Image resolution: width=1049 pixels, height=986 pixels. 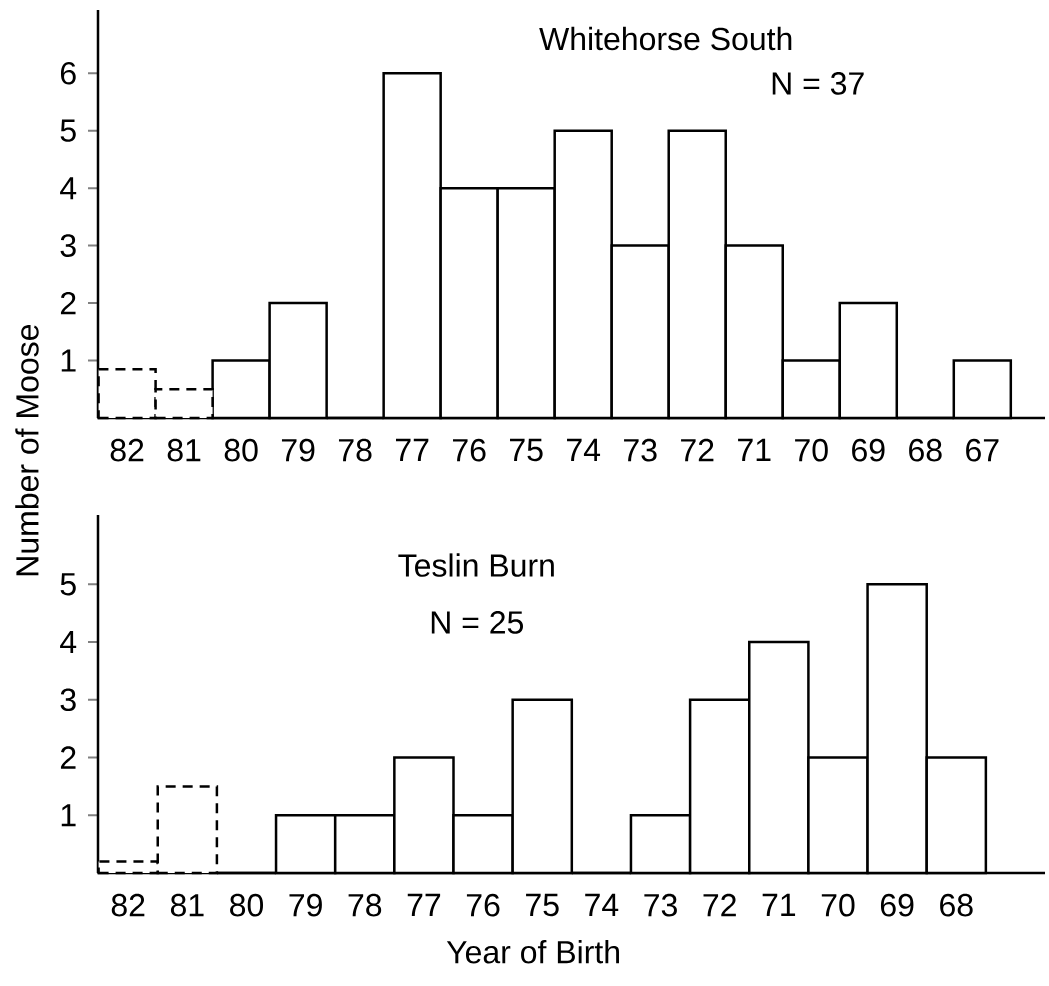 What do you see at coordinates (477, 622) in the screenshot?
I see `text: N = 25` at bounding box center [477, 622].